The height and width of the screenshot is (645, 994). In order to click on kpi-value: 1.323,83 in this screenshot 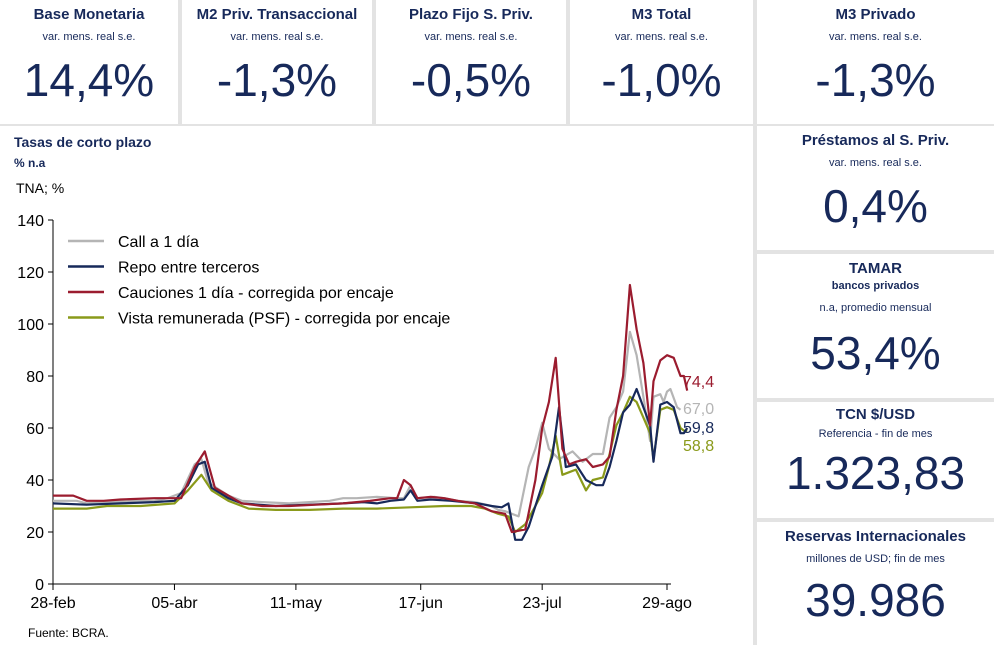, I will do `click(875, 473)`.